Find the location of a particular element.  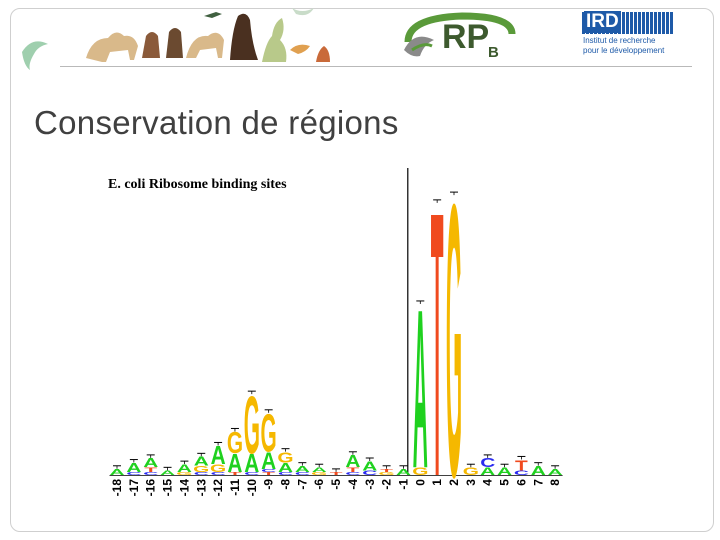

position-tick-label: -11 is located at coordinates (235, 487).